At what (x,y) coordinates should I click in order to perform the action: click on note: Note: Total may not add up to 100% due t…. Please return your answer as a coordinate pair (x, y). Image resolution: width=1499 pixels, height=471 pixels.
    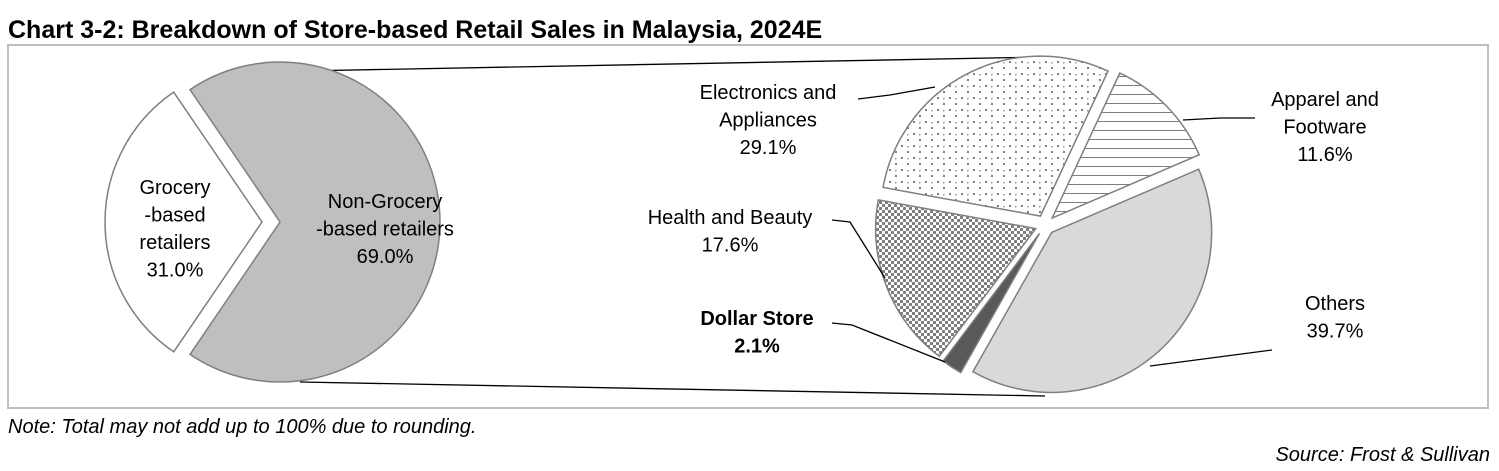
    Looking at the image, I should click on (242, 427).